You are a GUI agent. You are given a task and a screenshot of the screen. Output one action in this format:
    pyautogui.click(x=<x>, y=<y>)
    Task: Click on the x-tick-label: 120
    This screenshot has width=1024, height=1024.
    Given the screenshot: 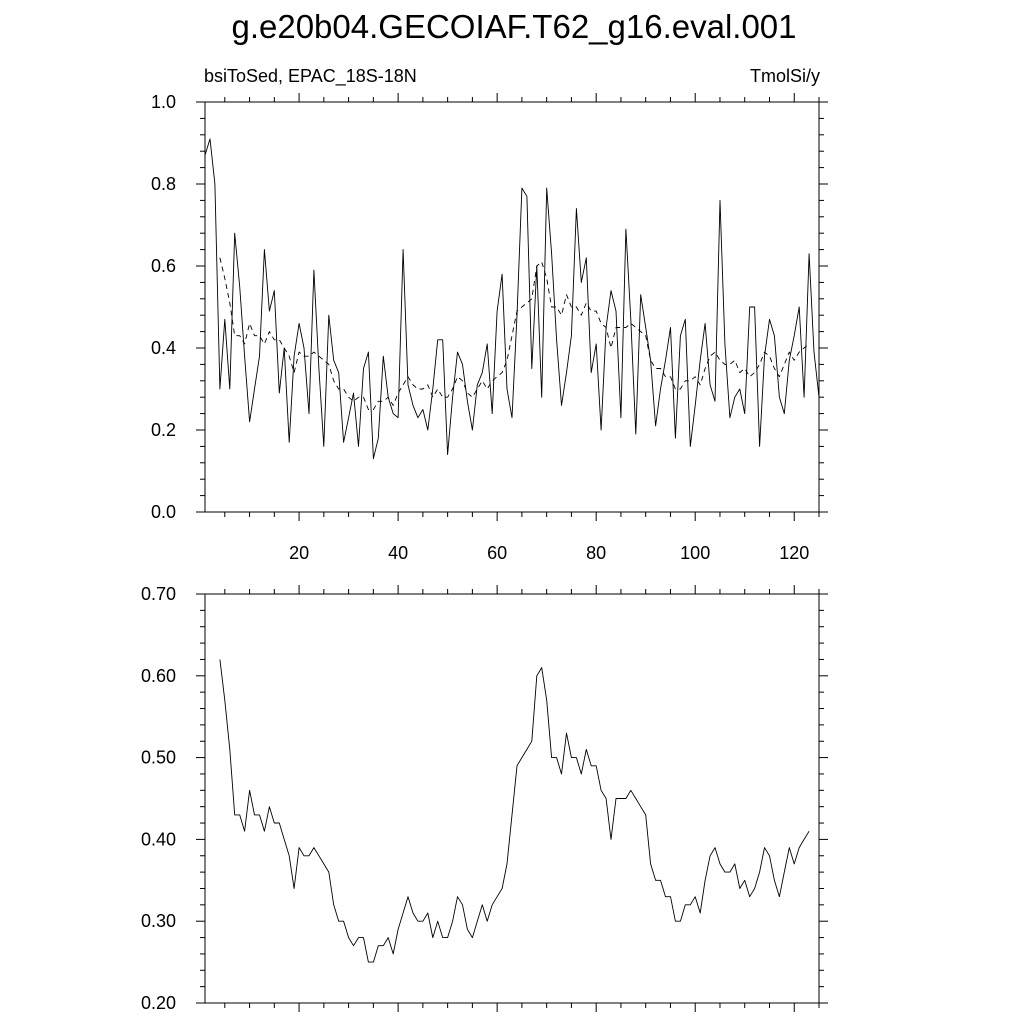 What is the action you would take?
    pyautogui.click(x=794, y=553)
    